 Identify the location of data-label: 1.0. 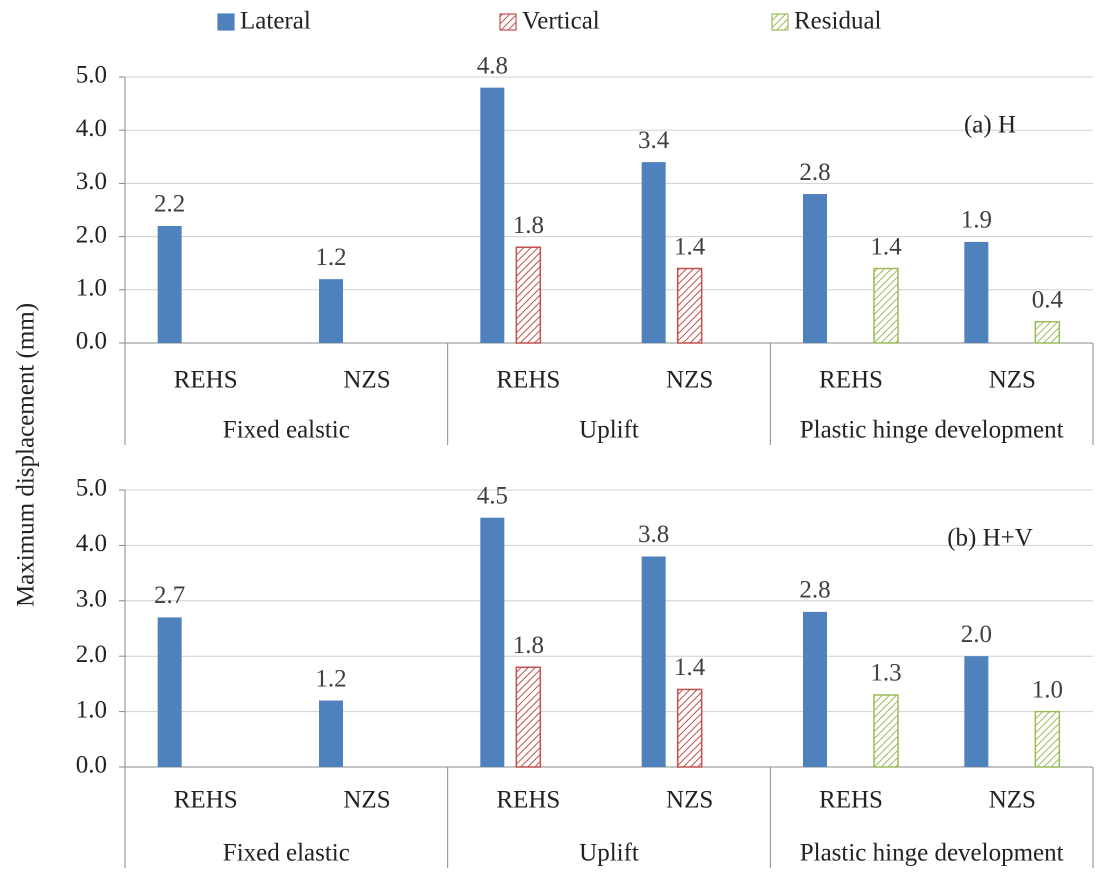
(1047, 689).